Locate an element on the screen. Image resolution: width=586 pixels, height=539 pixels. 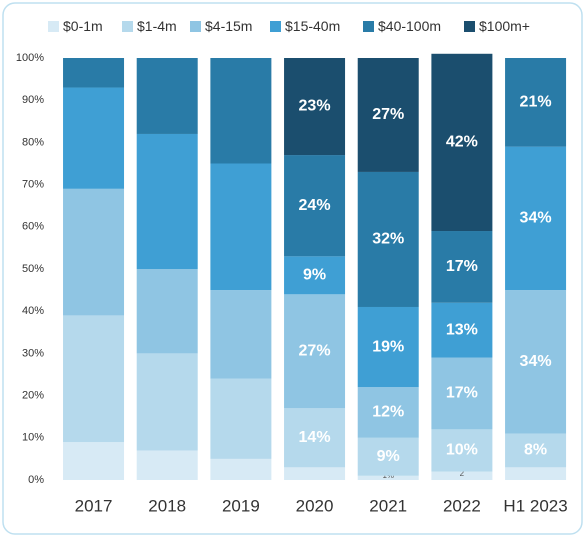
data-label: 10% is located at coordinates (462, 450).